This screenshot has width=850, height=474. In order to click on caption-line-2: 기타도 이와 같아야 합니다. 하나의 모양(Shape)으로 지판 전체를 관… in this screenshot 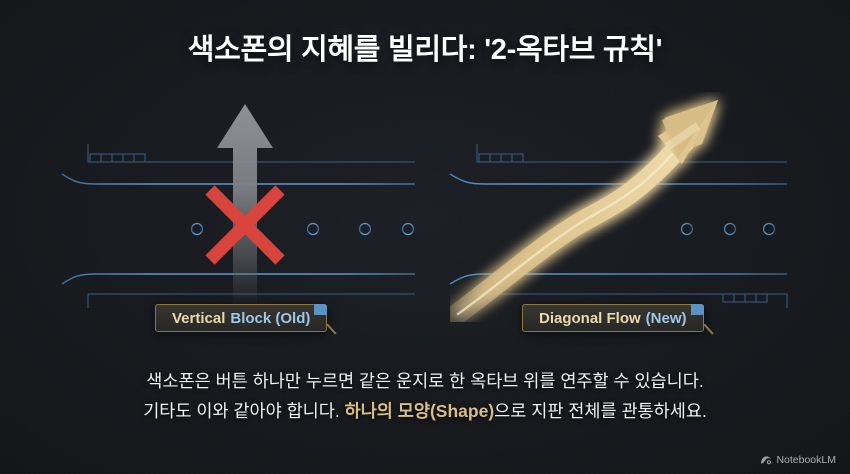, I will do `click(425, 411)`.